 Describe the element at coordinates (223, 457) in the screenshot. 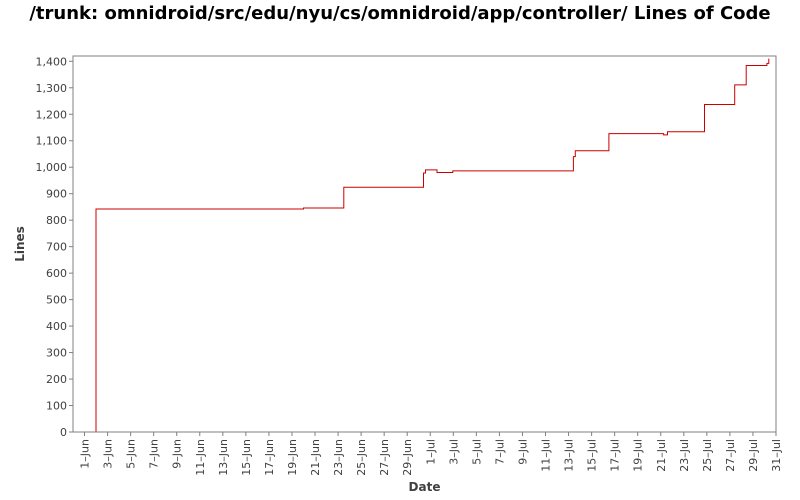

I see `x-tick-label: 13–Jun` at that location.